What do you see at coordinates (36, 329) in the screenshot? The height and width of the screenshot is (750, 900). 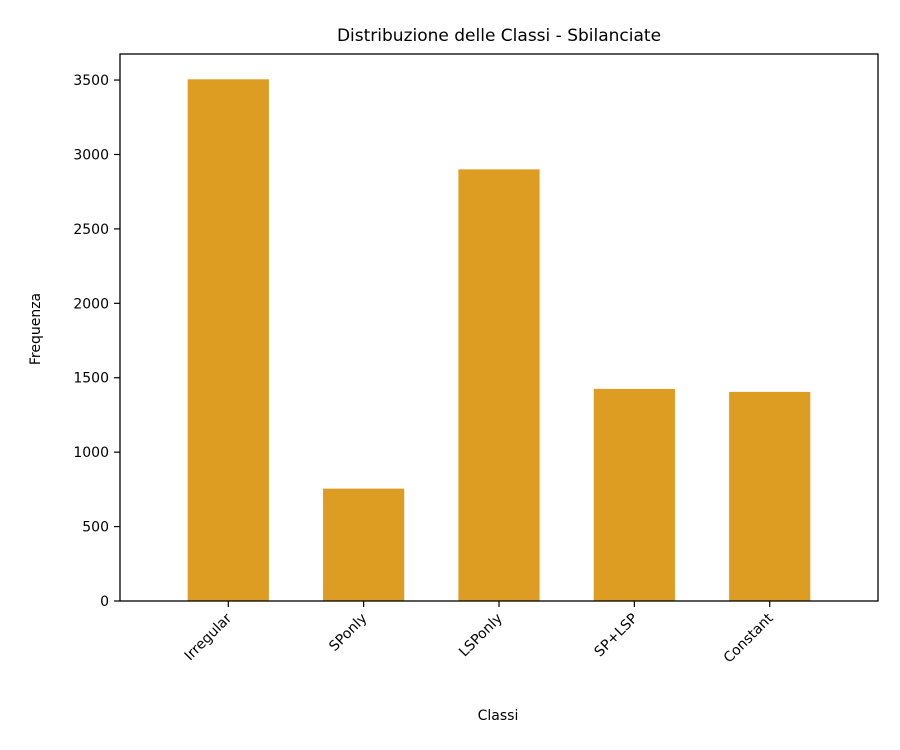 I see `y-axis-label: Frequenza` at bounding box center [36, 329].